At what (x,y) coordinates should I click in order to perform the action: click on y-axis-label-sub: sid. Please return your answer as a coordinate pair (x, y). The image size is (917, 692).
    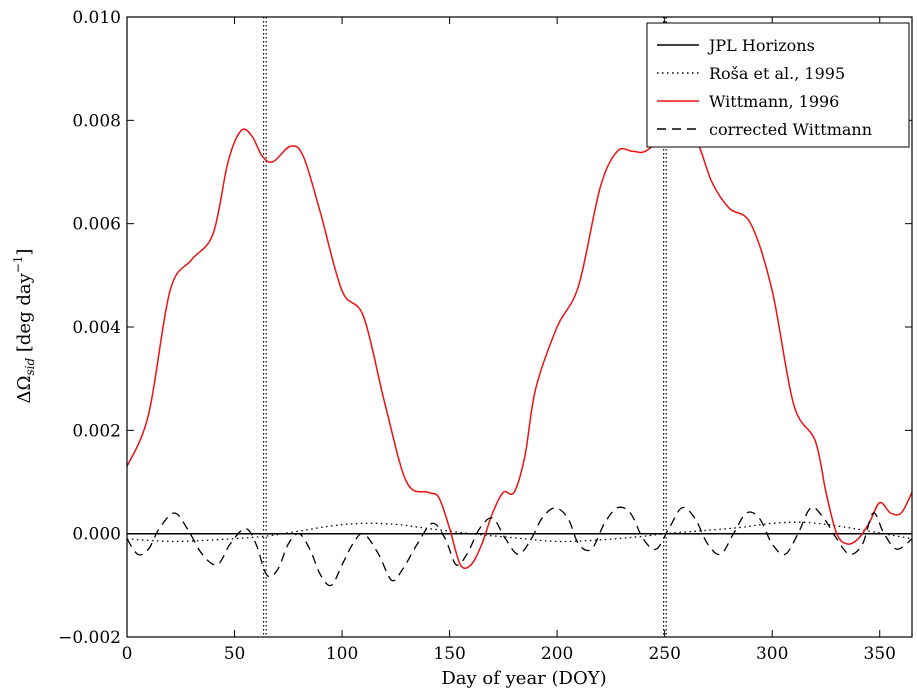
    Looking at the image, I should click on (30, 367).